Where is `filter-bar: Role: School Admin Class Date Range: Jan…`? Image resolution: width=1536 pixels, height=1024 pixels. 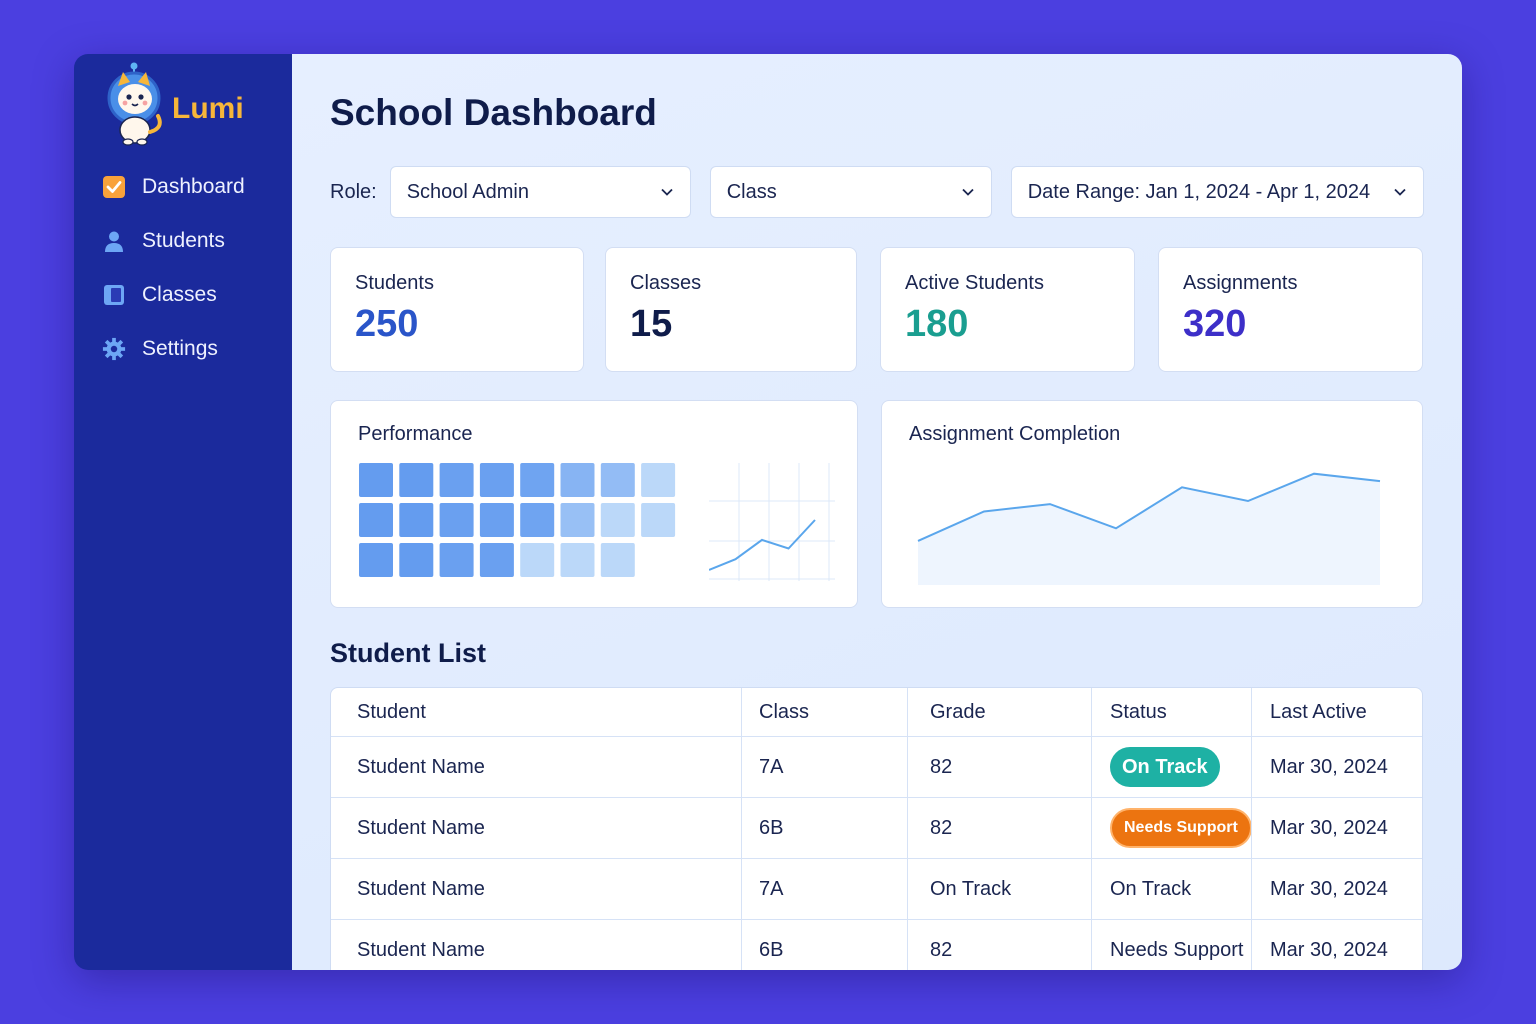
filter-bar: Role: School Admin Class Date Range: Jan… is located at coordinates (877, 192).